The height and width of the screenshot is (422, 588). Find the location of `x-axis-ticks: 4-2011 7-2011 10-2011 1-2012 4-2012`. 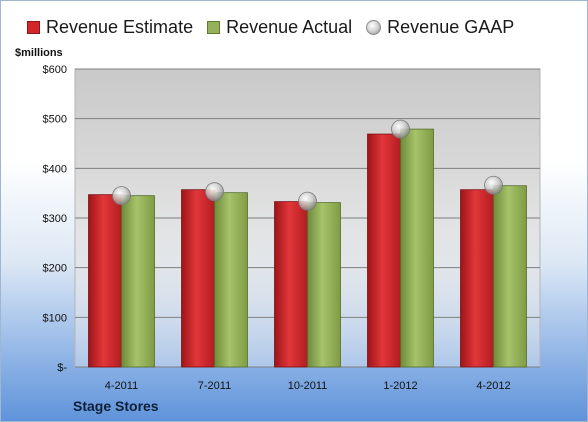

x-axis-ticks: 4-2011 7-2011 10-2011 1-2012 4-2012 is located at coordinates (308, 386).